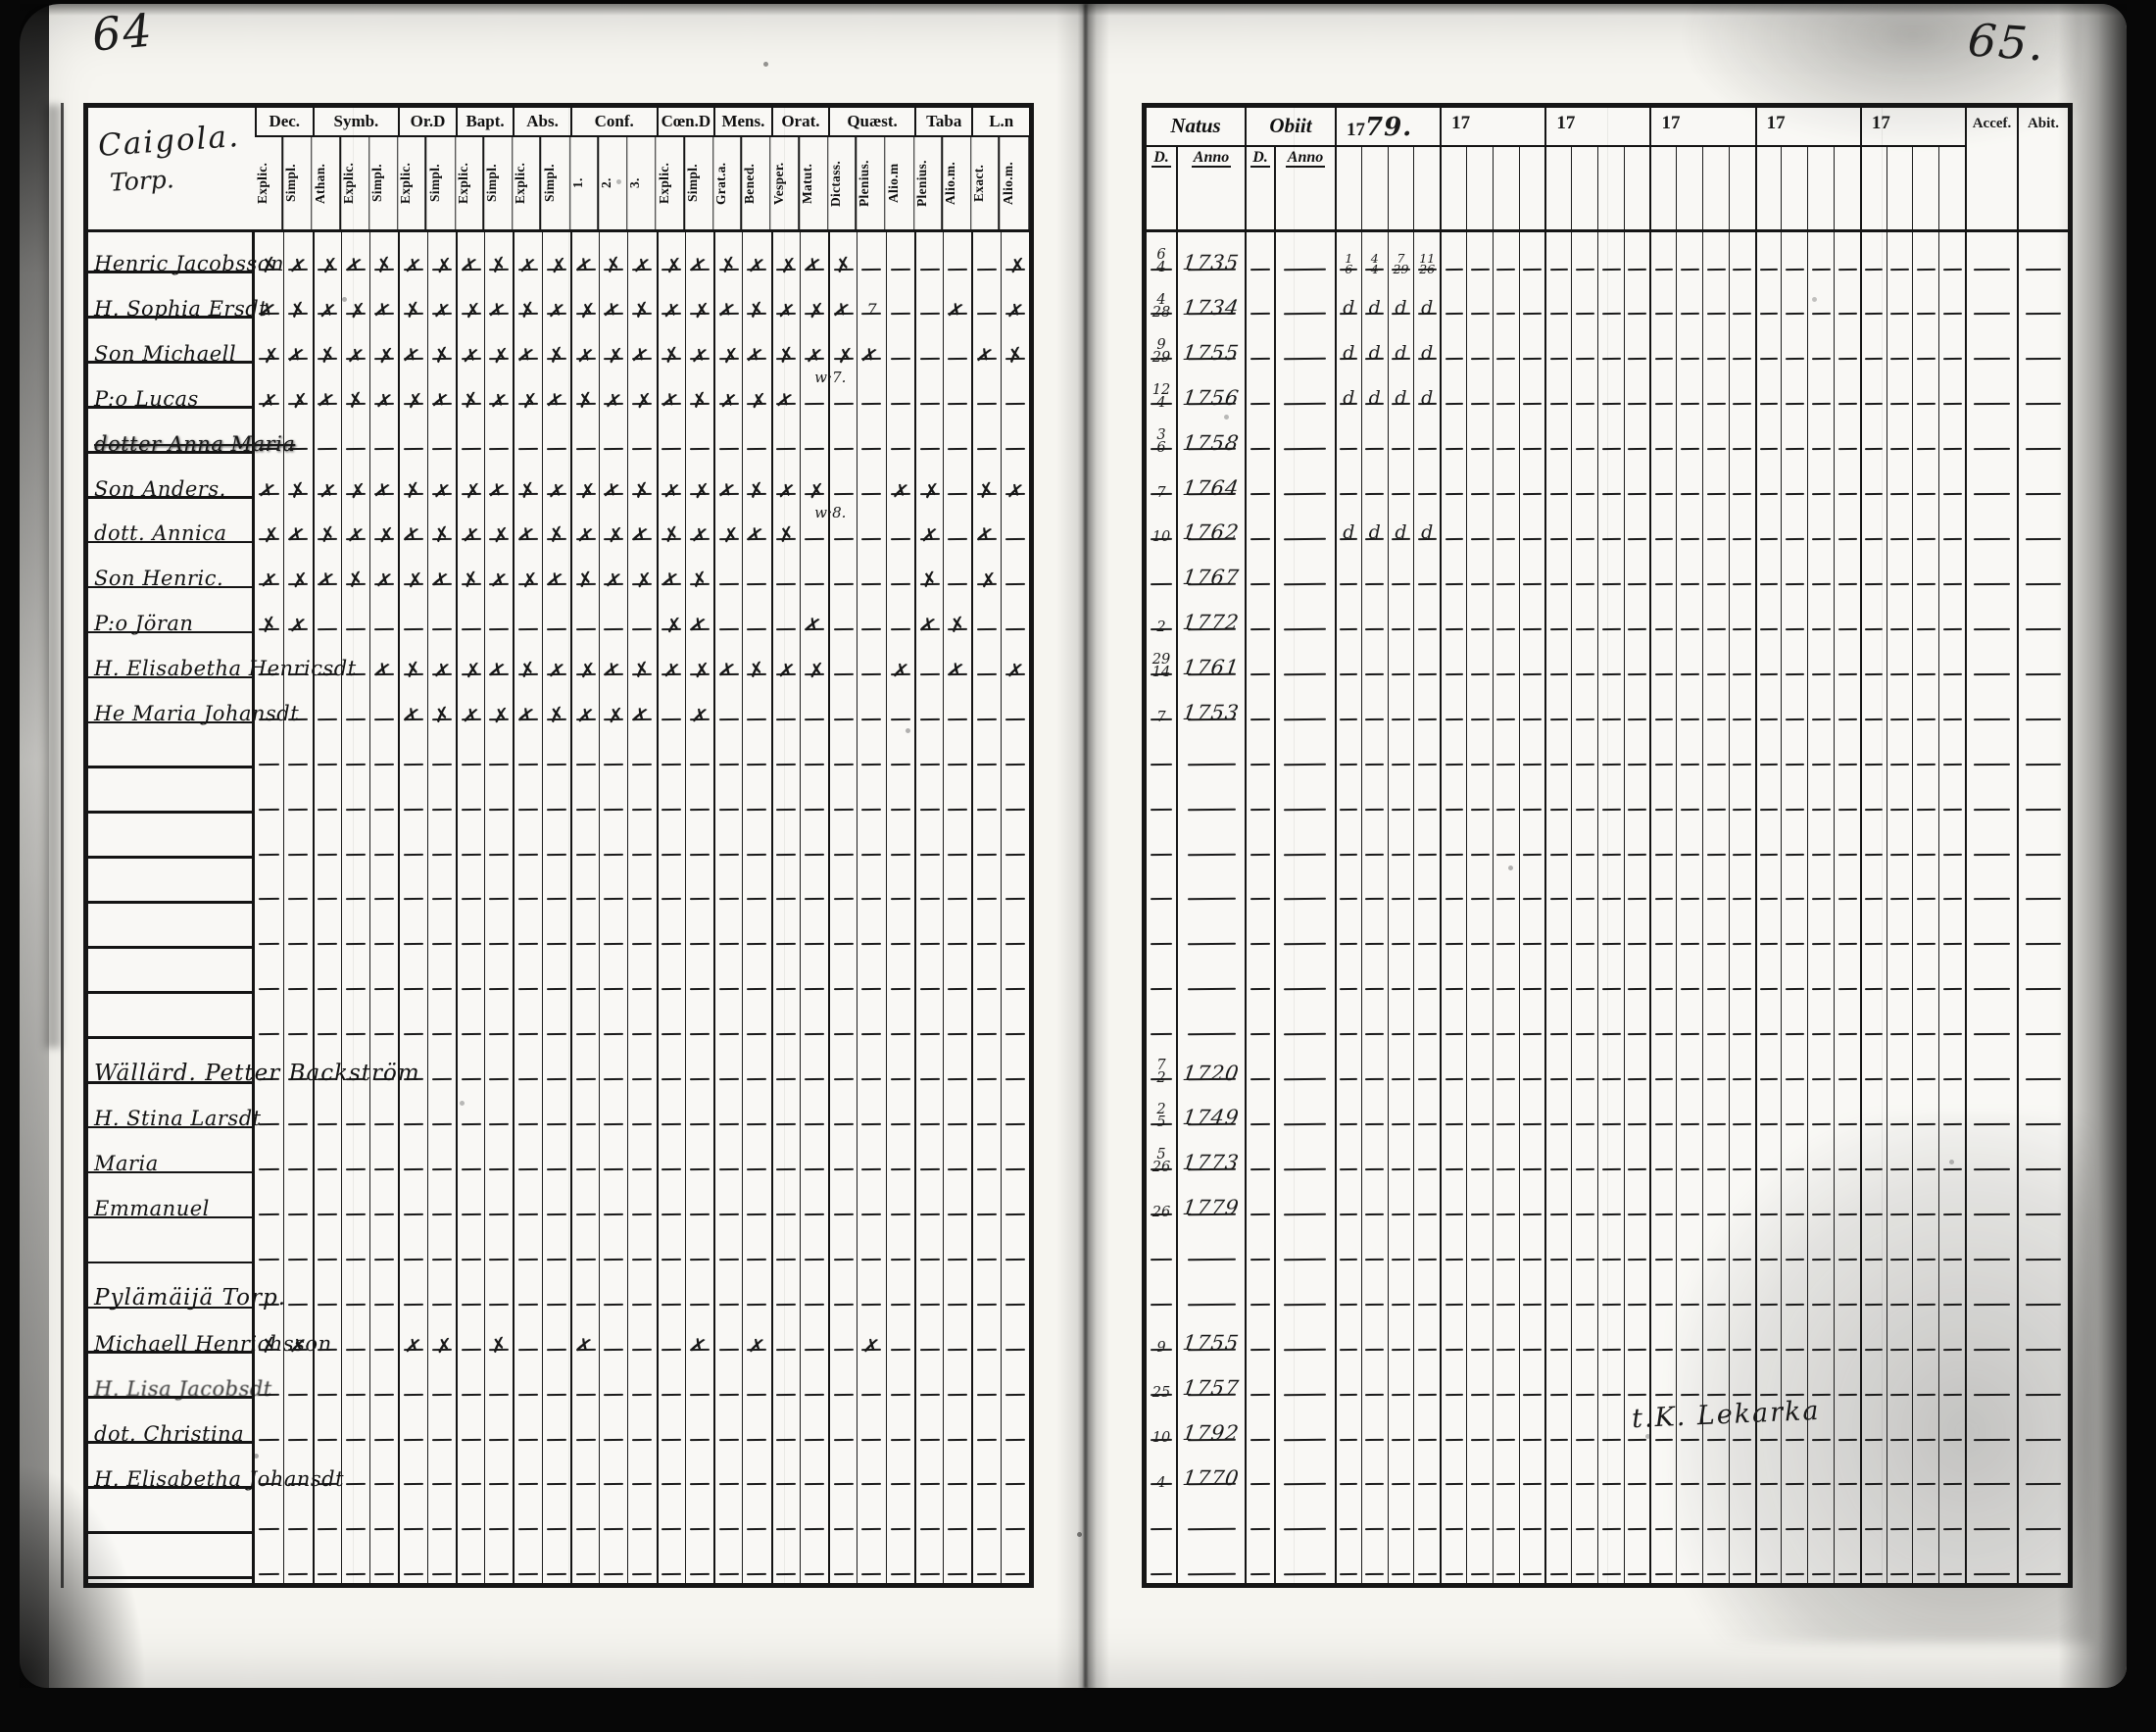  I want to click on communion-cell: d, so click(1400, 345).